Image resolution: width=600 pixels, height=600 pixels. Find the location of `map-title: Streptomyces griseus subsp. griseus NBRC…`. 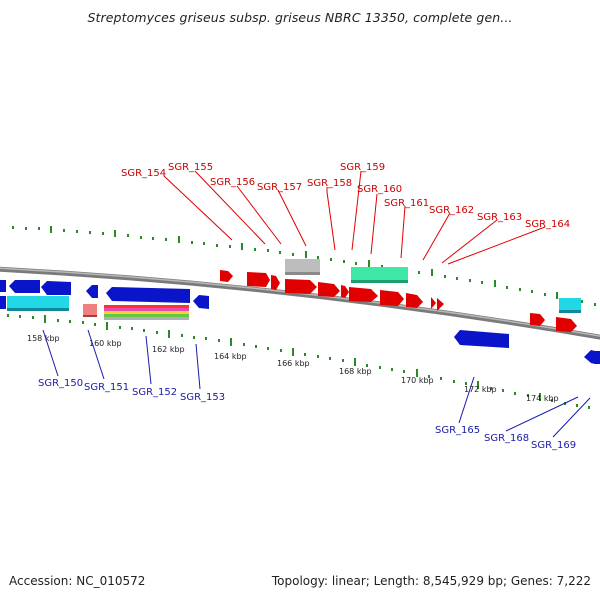

map-title: Streptomyces griseus subsp. griseus NBRC… is located at coordinates (300, 17).